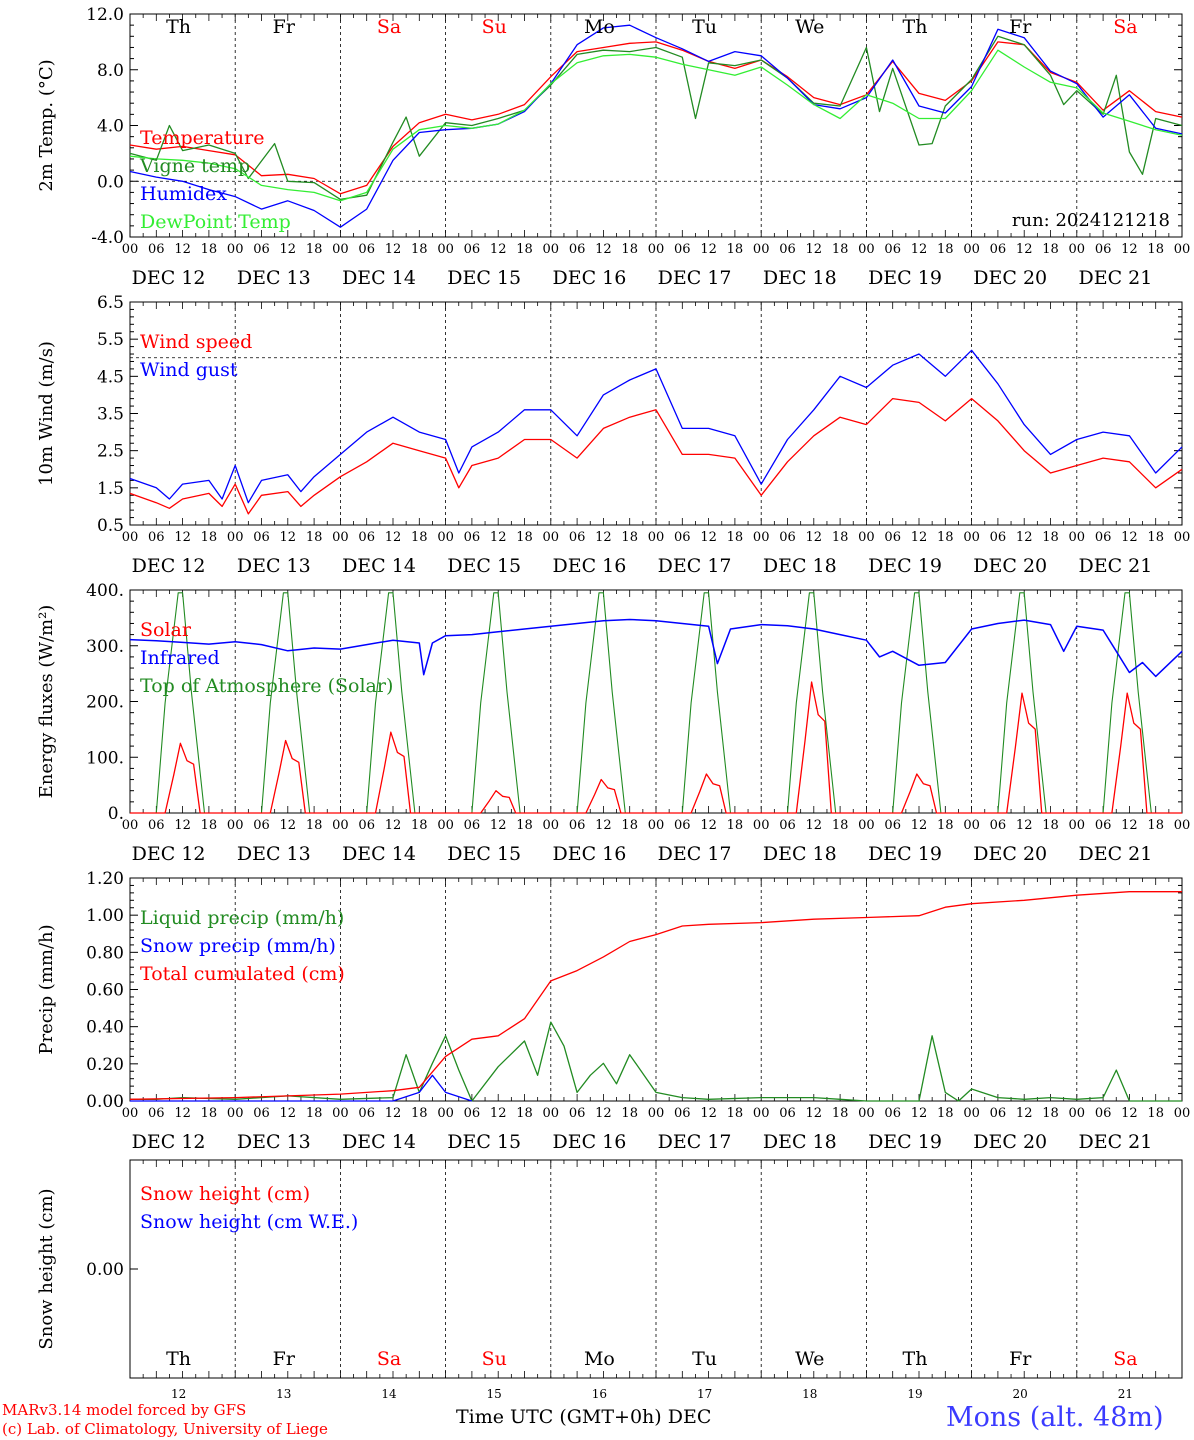 The height and width of the screenshot is (1440, 1194). I want to click on date-label: DEC 20, so click(1010, 1142).